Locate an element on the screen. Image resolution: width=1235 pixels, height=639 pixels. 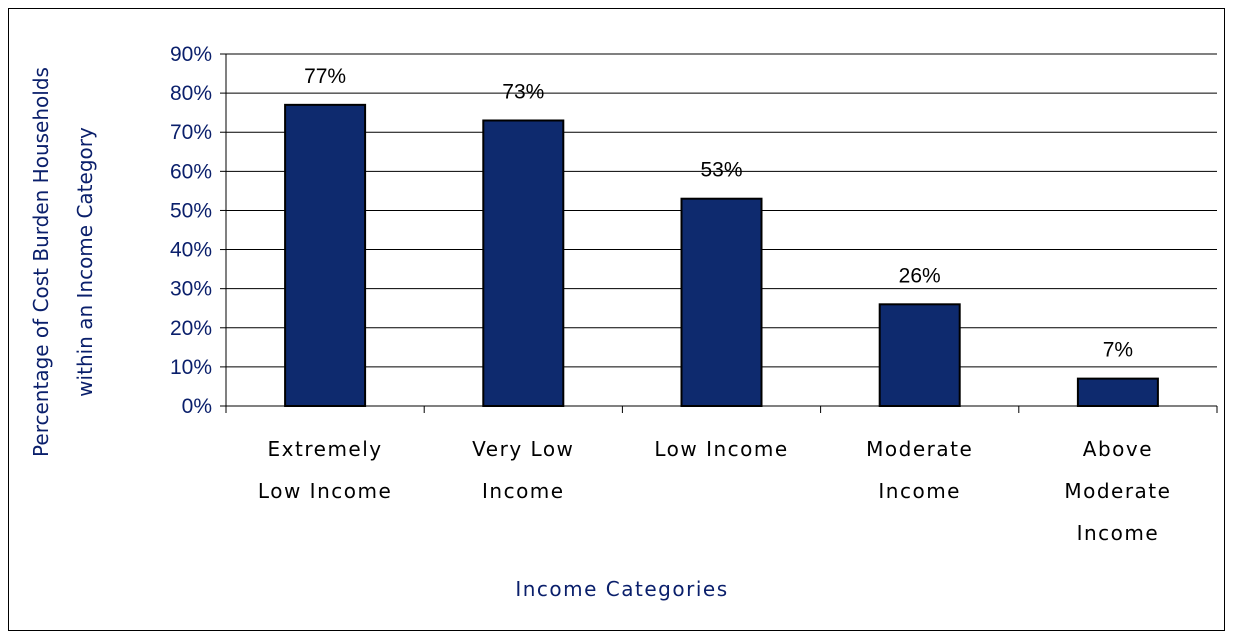
x-category-label: Above is located at coordinates (1118, 449).